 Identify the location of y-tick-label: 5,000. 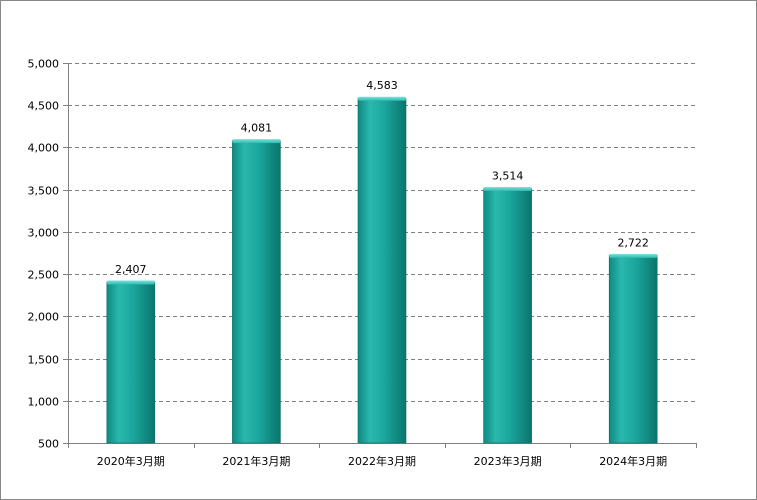
(44, 64).